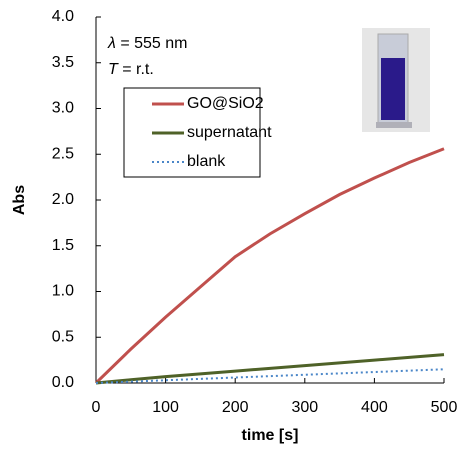 This screenshot has width=468, height=453. I want to click on legend: GO@SiO2 supernatant blank, so click(197, 132).